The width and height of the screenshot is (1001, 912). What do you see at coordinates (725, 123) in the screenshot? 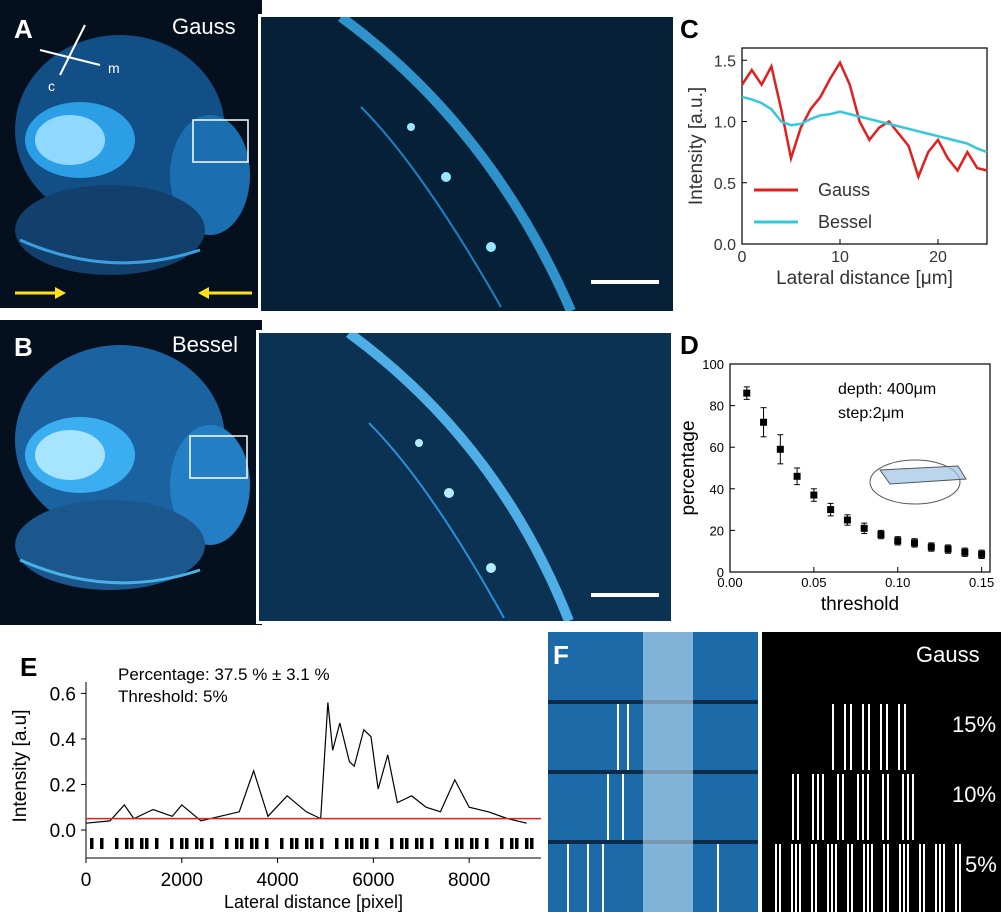
I see `y-tick-label: 1.0` at bounding box center [725, 123].